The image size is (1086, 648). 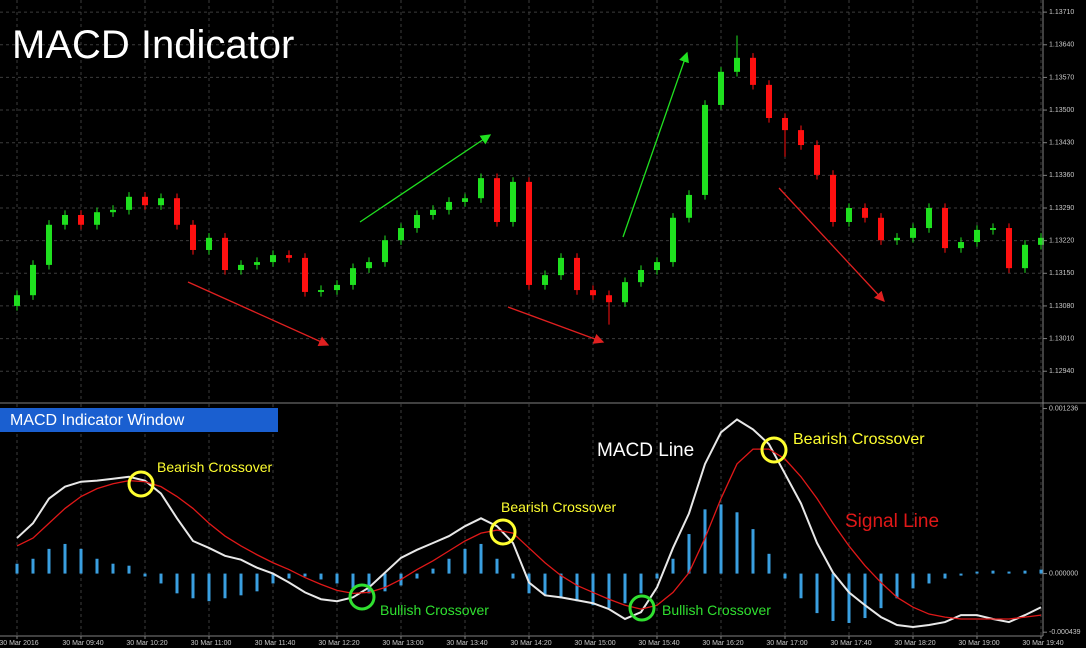 I want to click on pane-title-box, so click(x=139, y=420).